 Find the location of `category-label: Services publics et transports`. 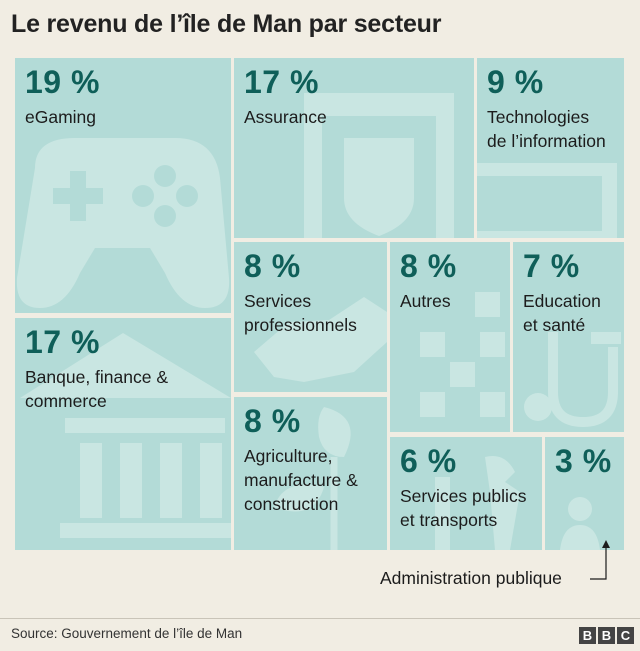

category-label: Services publics et transports is located at coordinates (463, 508).